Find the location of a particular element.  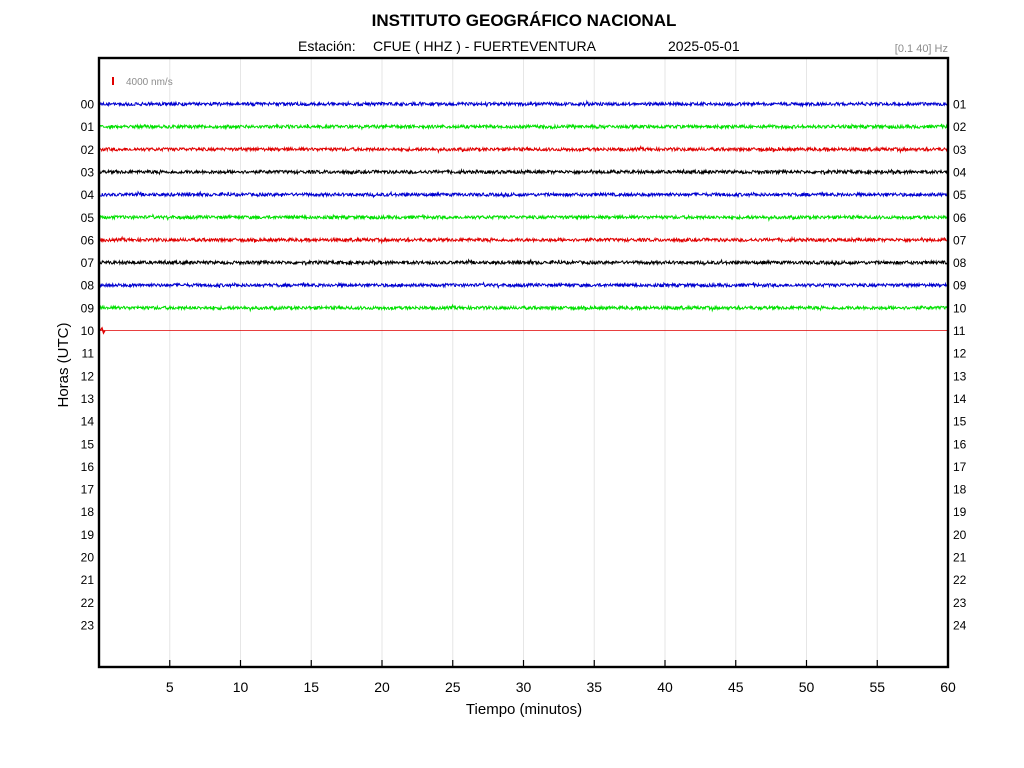

y-tick-label-right: 02 is located at coordinates (960, 127).